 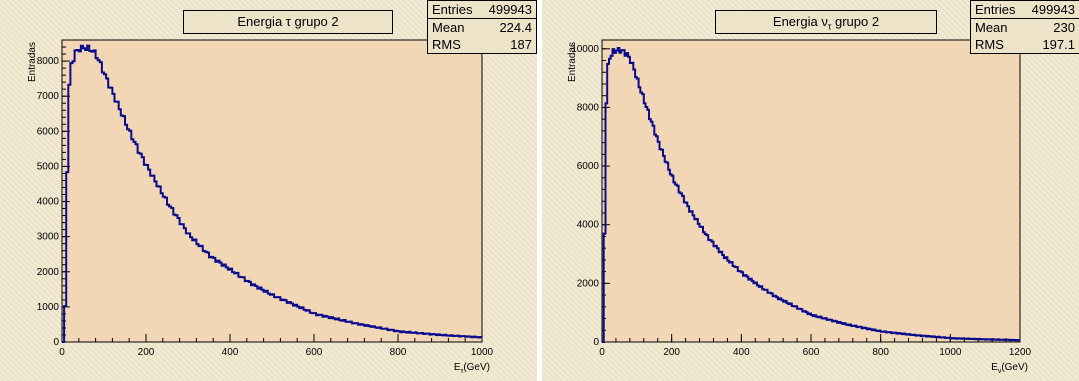 I want to click on x-tick-label: 1200, so click(x=1020, y=352).